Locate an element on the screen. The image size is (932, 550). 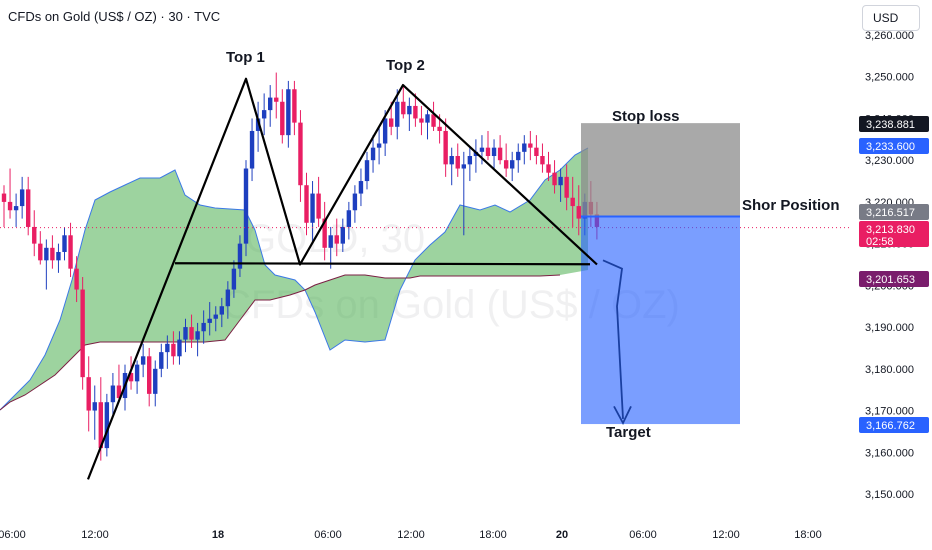
annotation-position: Shor Position is located at coordinates (791, 205).